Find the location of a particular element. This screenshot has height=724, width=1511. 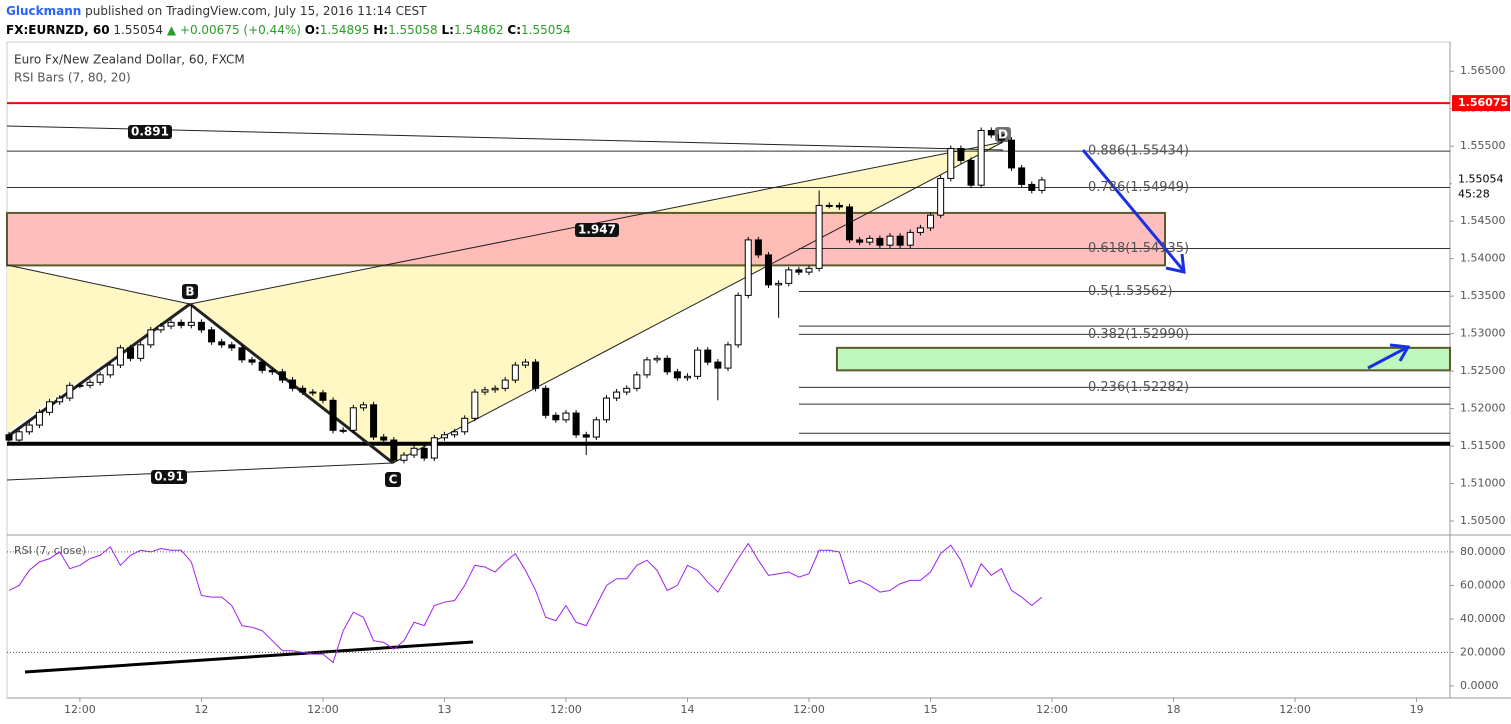

arrows is located at coordinates (1246, 259).